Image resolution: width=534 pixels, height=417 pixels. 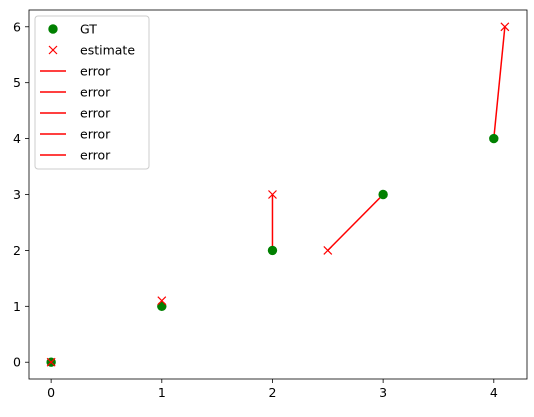 What do you see at coordinates (53, 50) in the screenshot?
I see `legend-estimate-marker` at bounding box center [53, 50].